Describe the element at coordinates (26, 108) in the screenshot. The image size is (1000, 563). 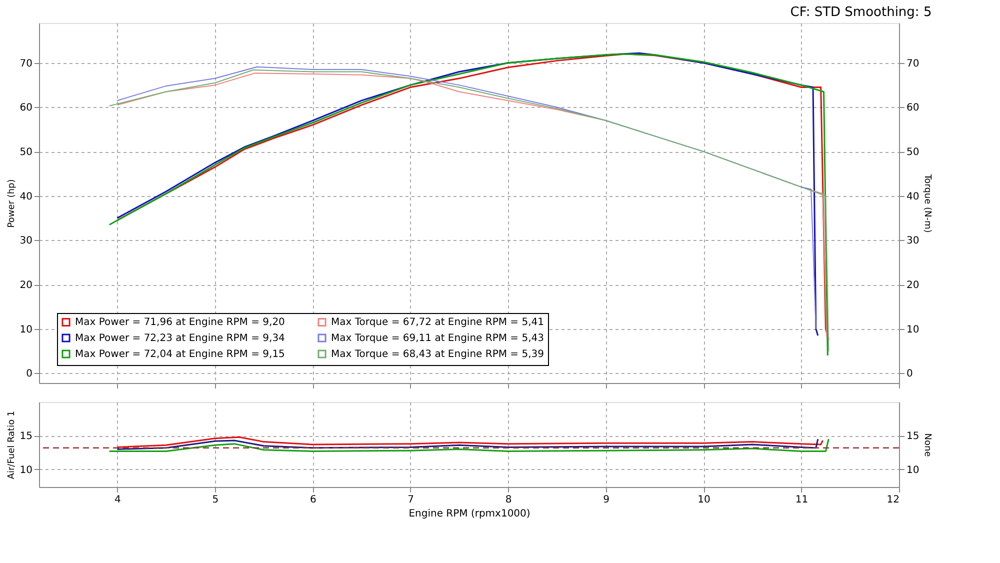
I see `y-tick-label: 60` at that location.